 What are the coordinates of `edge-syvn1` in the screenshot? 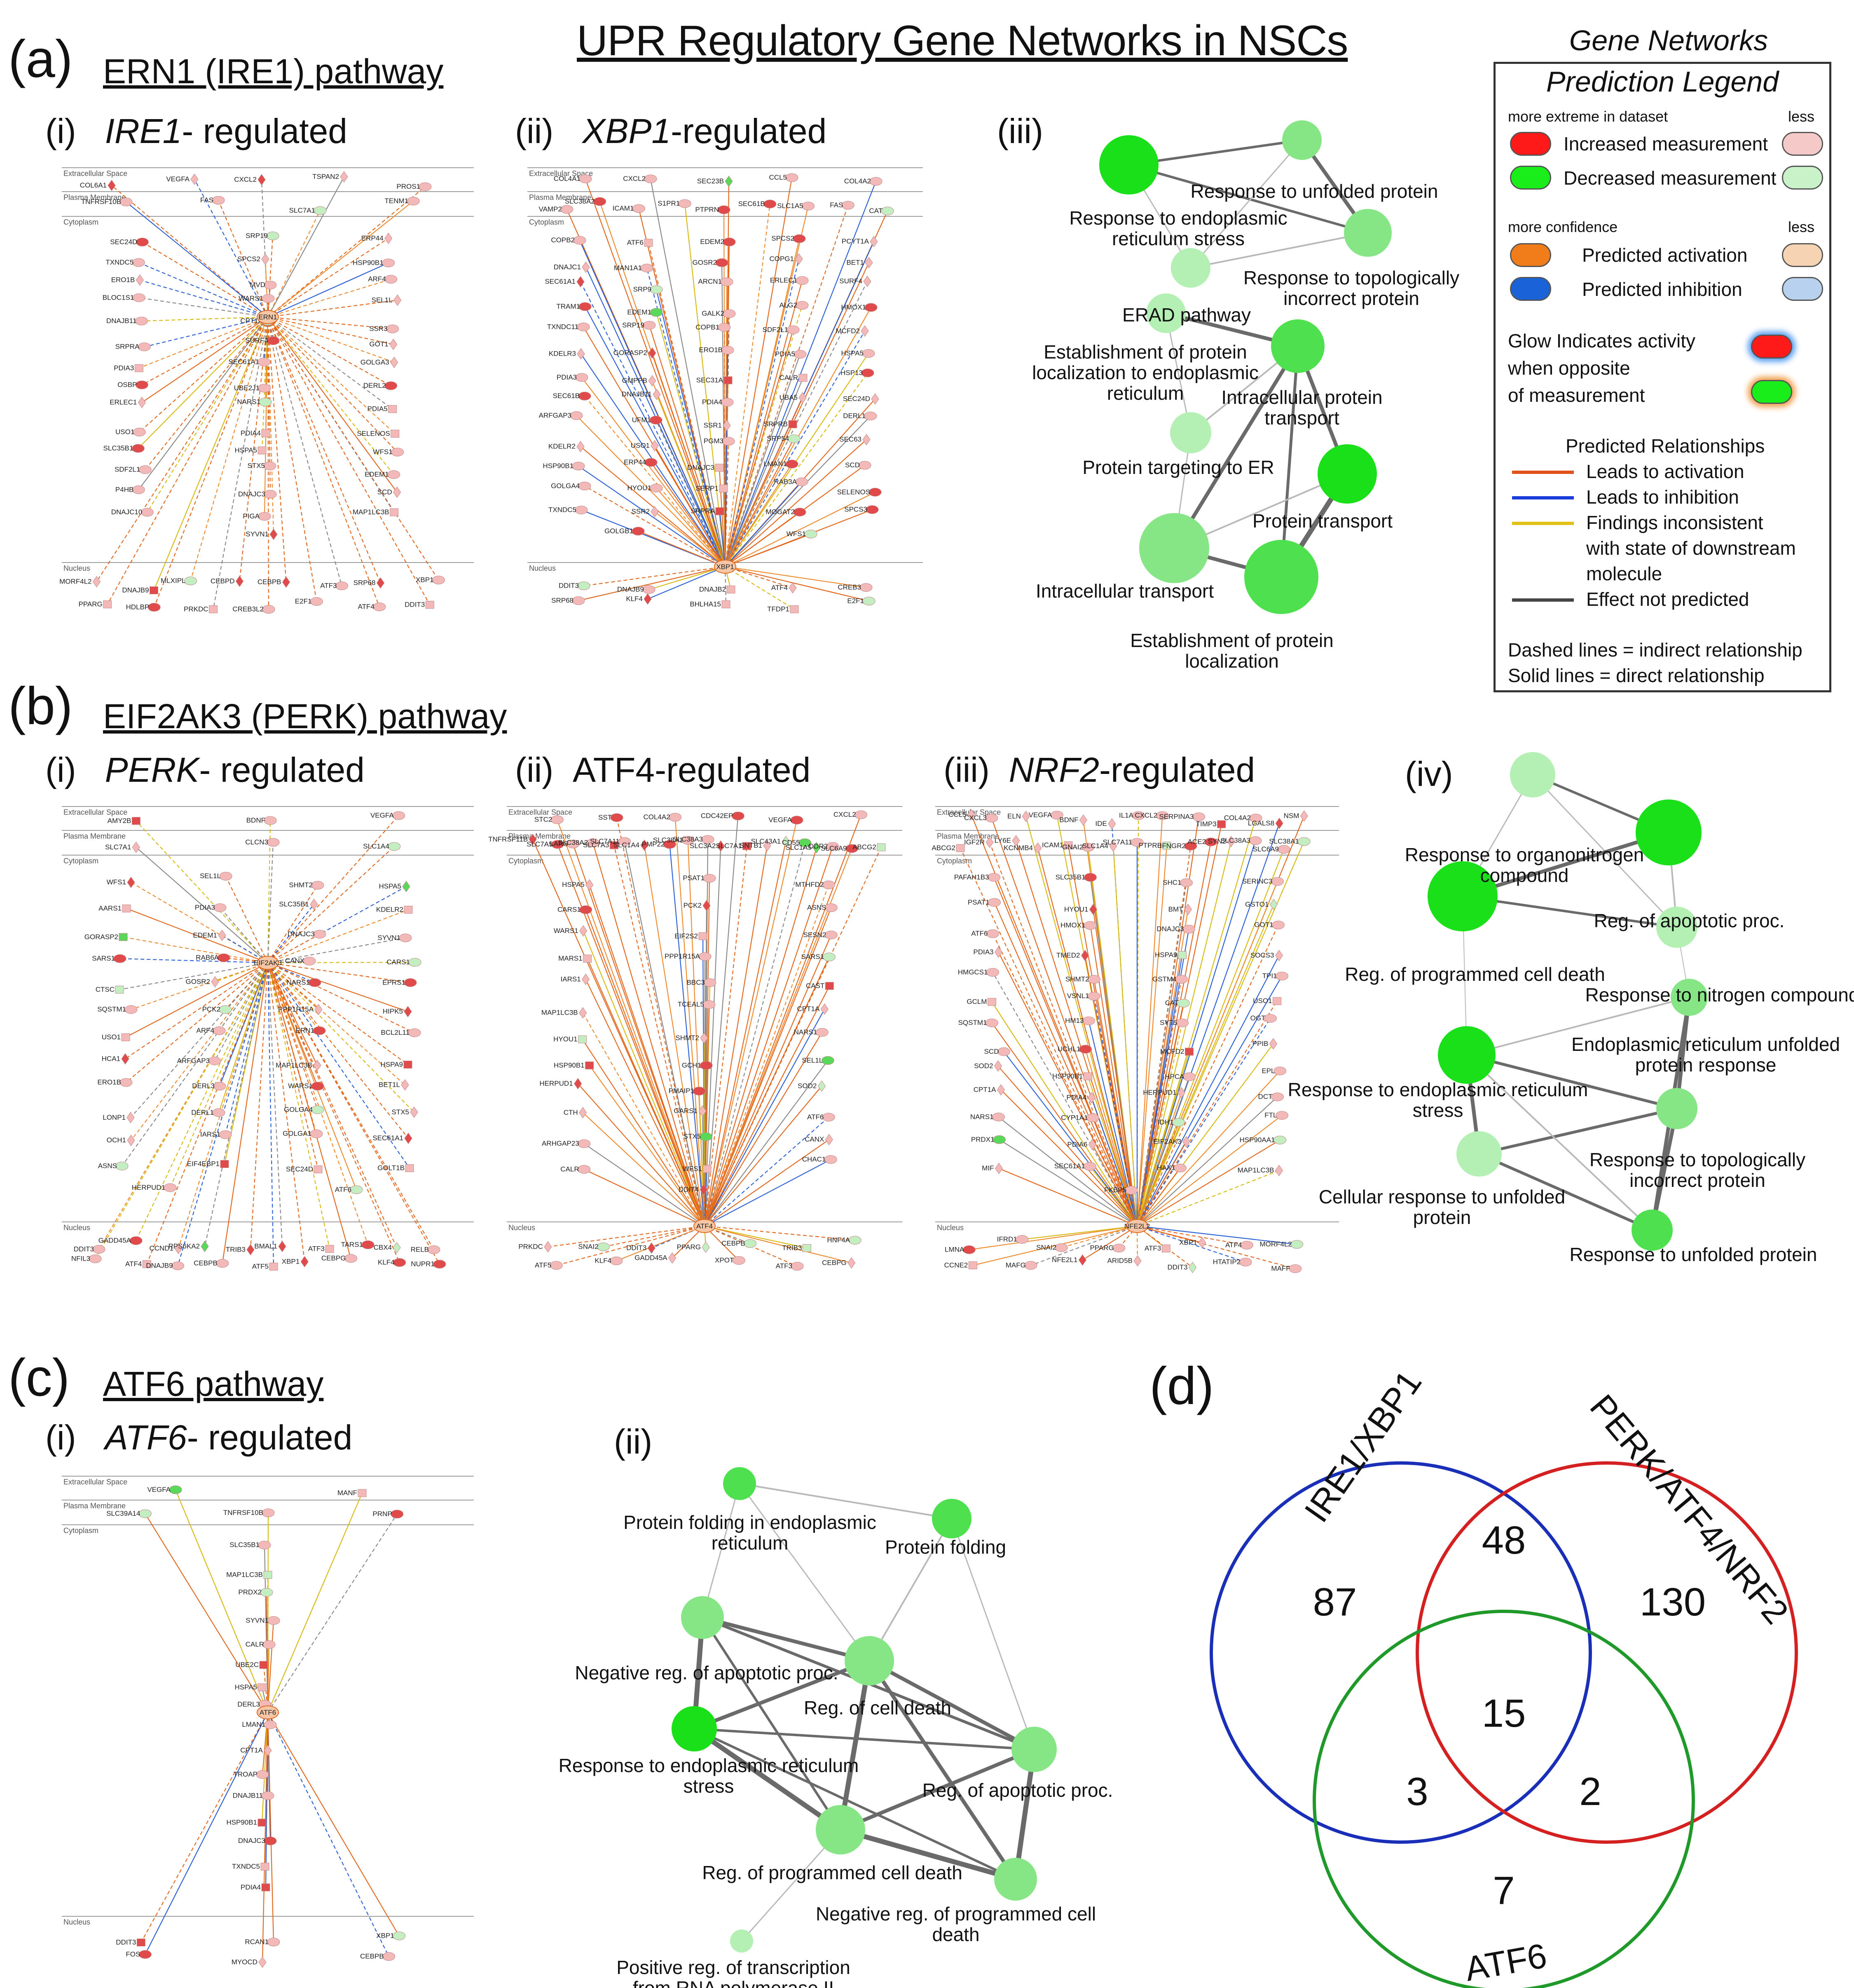 It's located at (336, 950).